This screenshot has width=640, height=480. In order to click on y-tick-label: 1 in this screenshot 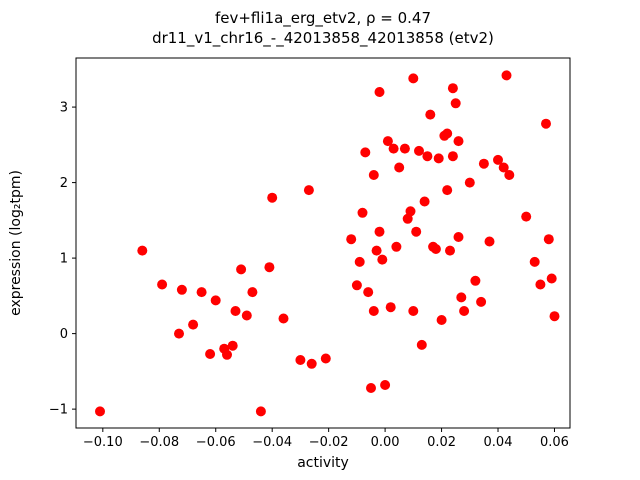, I will do `click(64, 259)`.